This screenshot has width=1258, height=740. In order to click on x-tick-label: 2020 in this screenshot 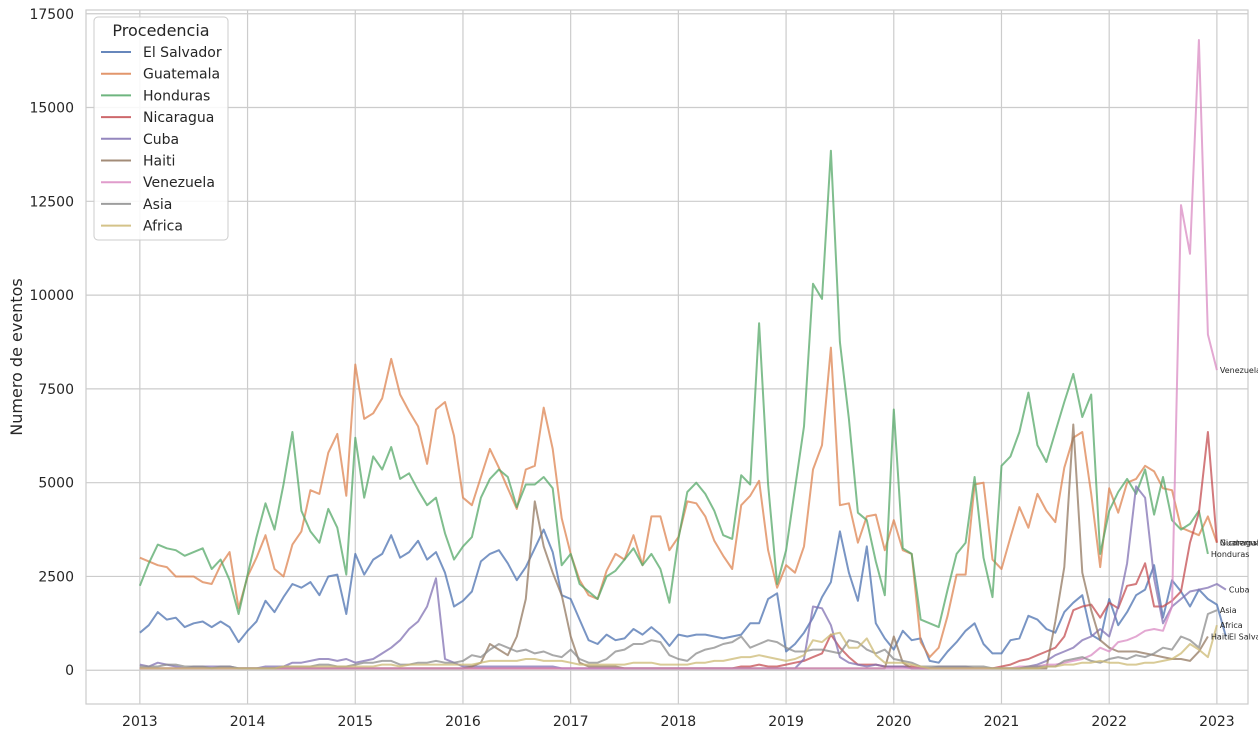, I will do `click(894, 722)`.